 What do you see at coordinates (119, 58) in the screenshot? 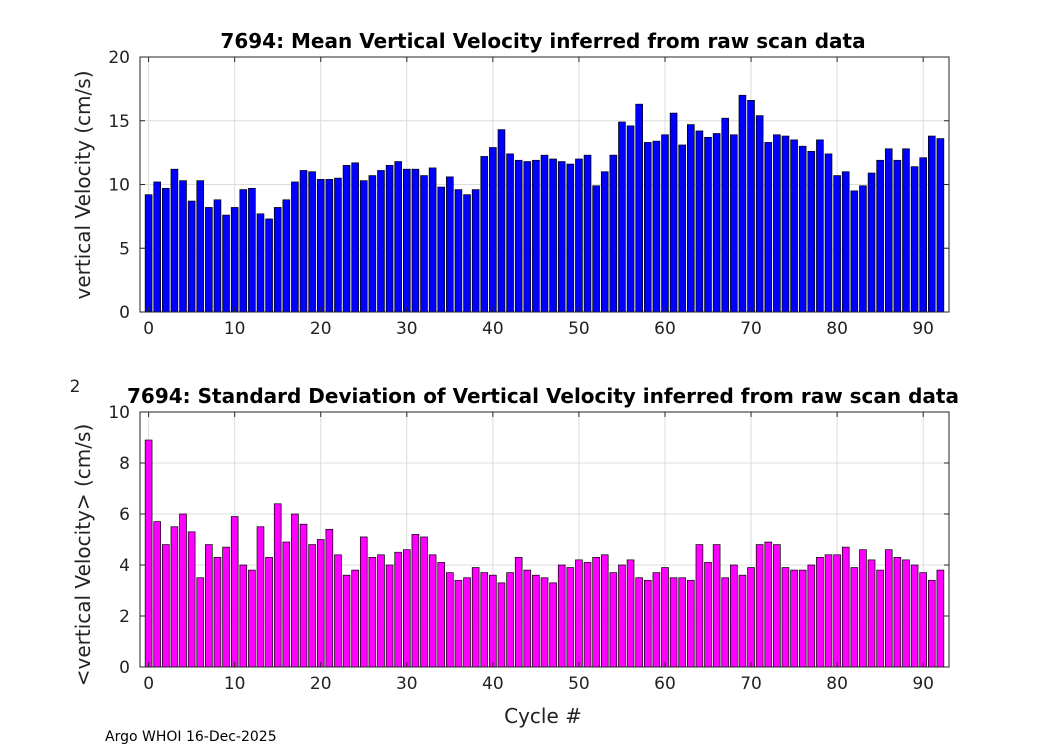
I see `mean-y-tick-label: 20` at bounding box center [119, 58].